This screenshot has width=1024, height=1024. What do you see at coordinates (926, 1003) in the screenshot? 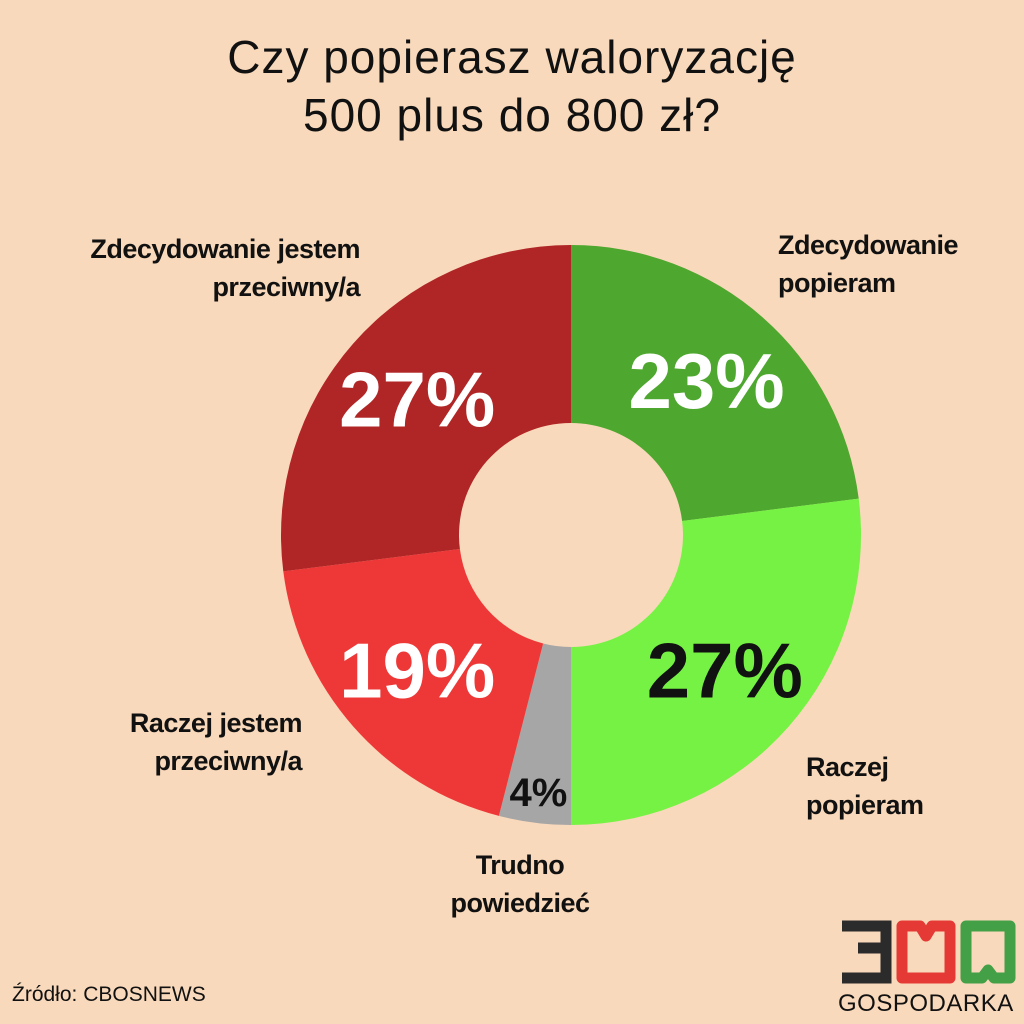
I see `logo-text: GOSPODARKA` at bounding box center [926, 1003].